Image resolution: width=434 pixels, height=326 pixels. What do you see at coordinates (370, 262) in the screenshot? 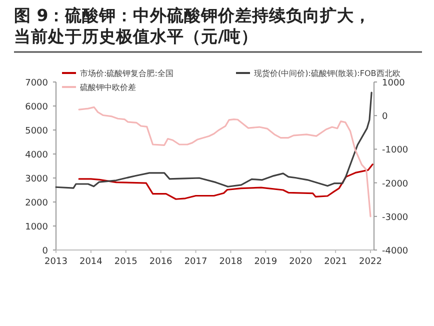
I see `x-tick-label: 2022` at bounding box center [370, 262].